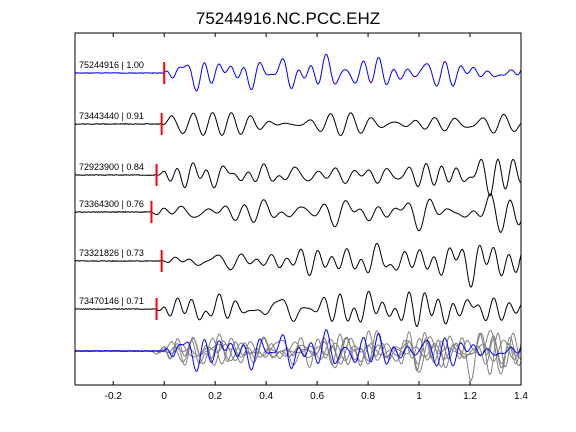 The image size is (576, 432). I want to click on x-tick-label: 1.4, so click(521, 396).